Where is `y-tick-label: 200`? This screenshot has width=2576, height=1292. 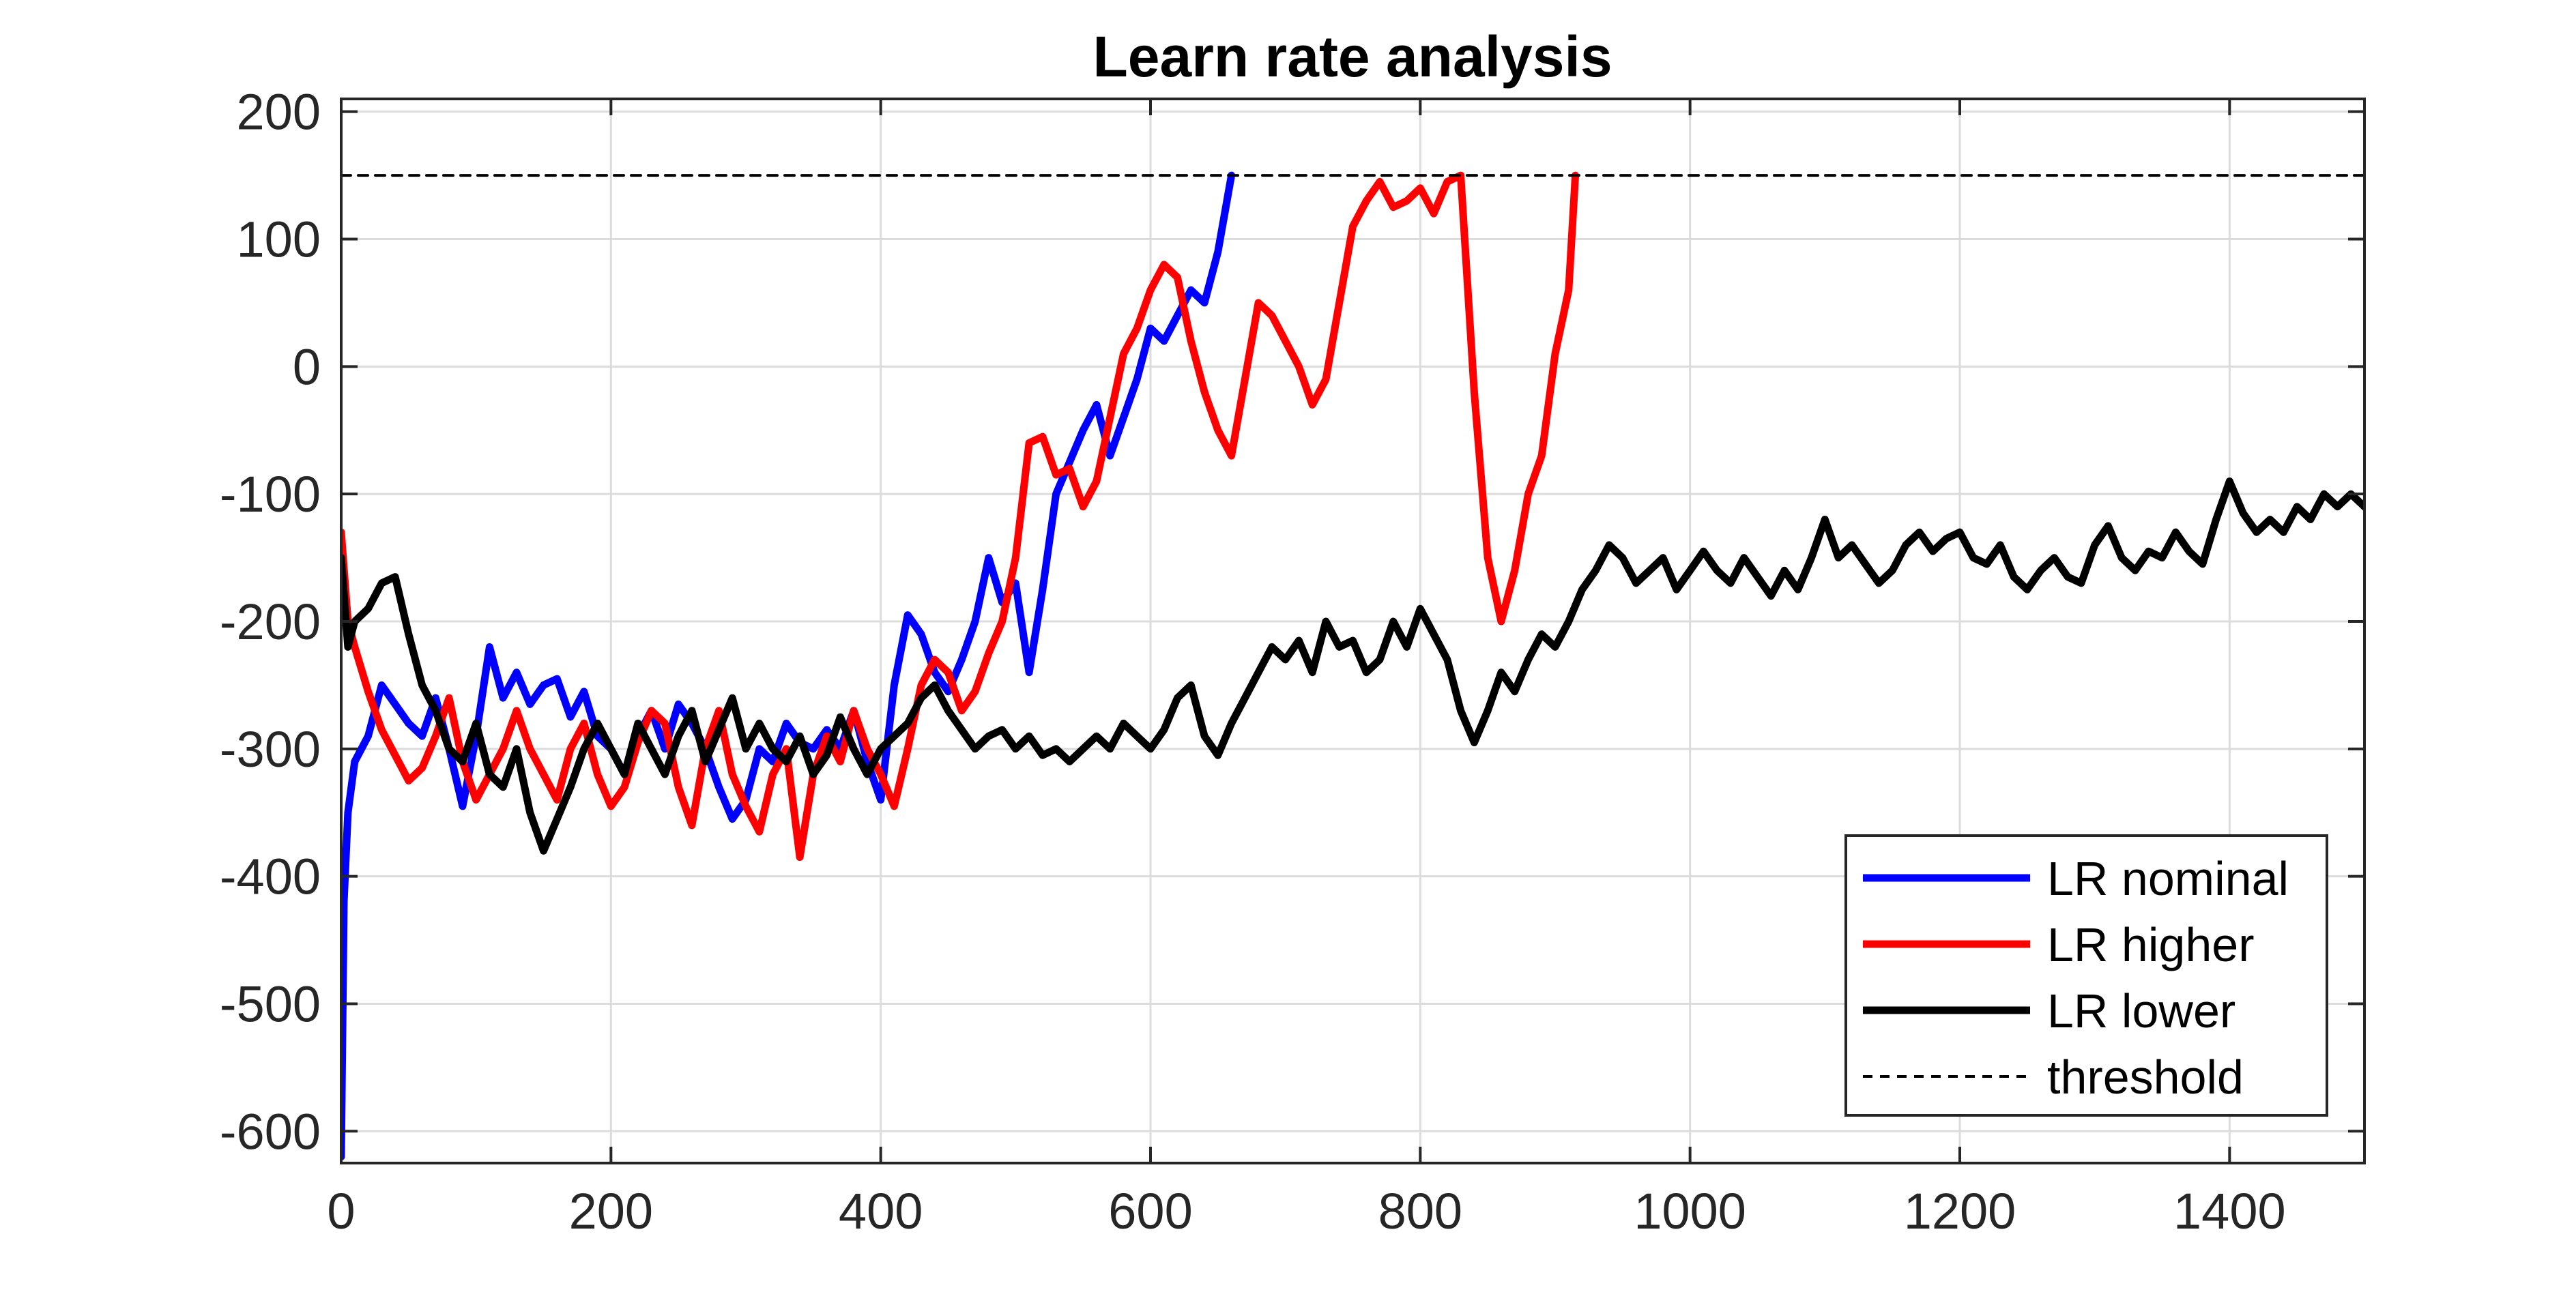 y-tick-label: 200 is located at coordinates (279, 112).